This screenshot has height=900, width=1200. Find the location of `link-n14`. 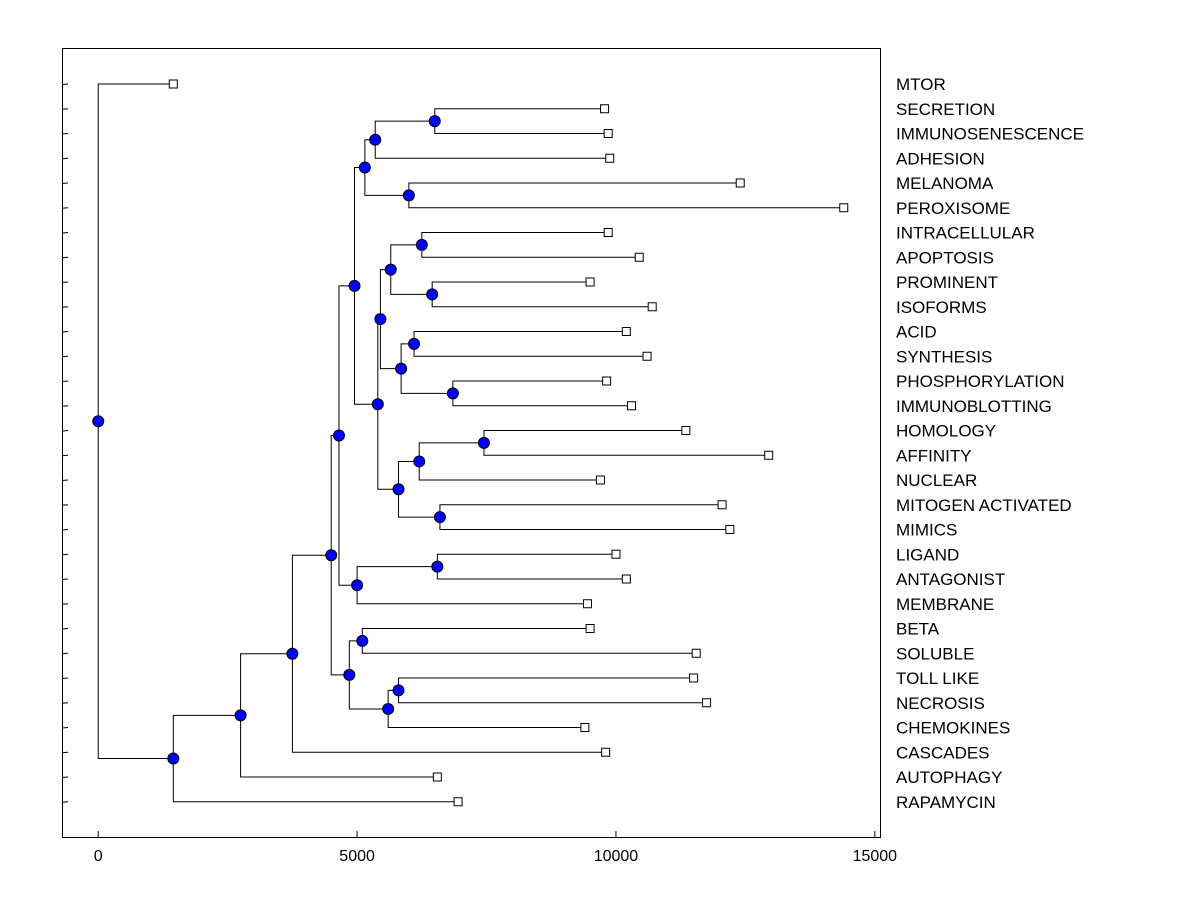

link-n14 is located at coordinates (584, 517).